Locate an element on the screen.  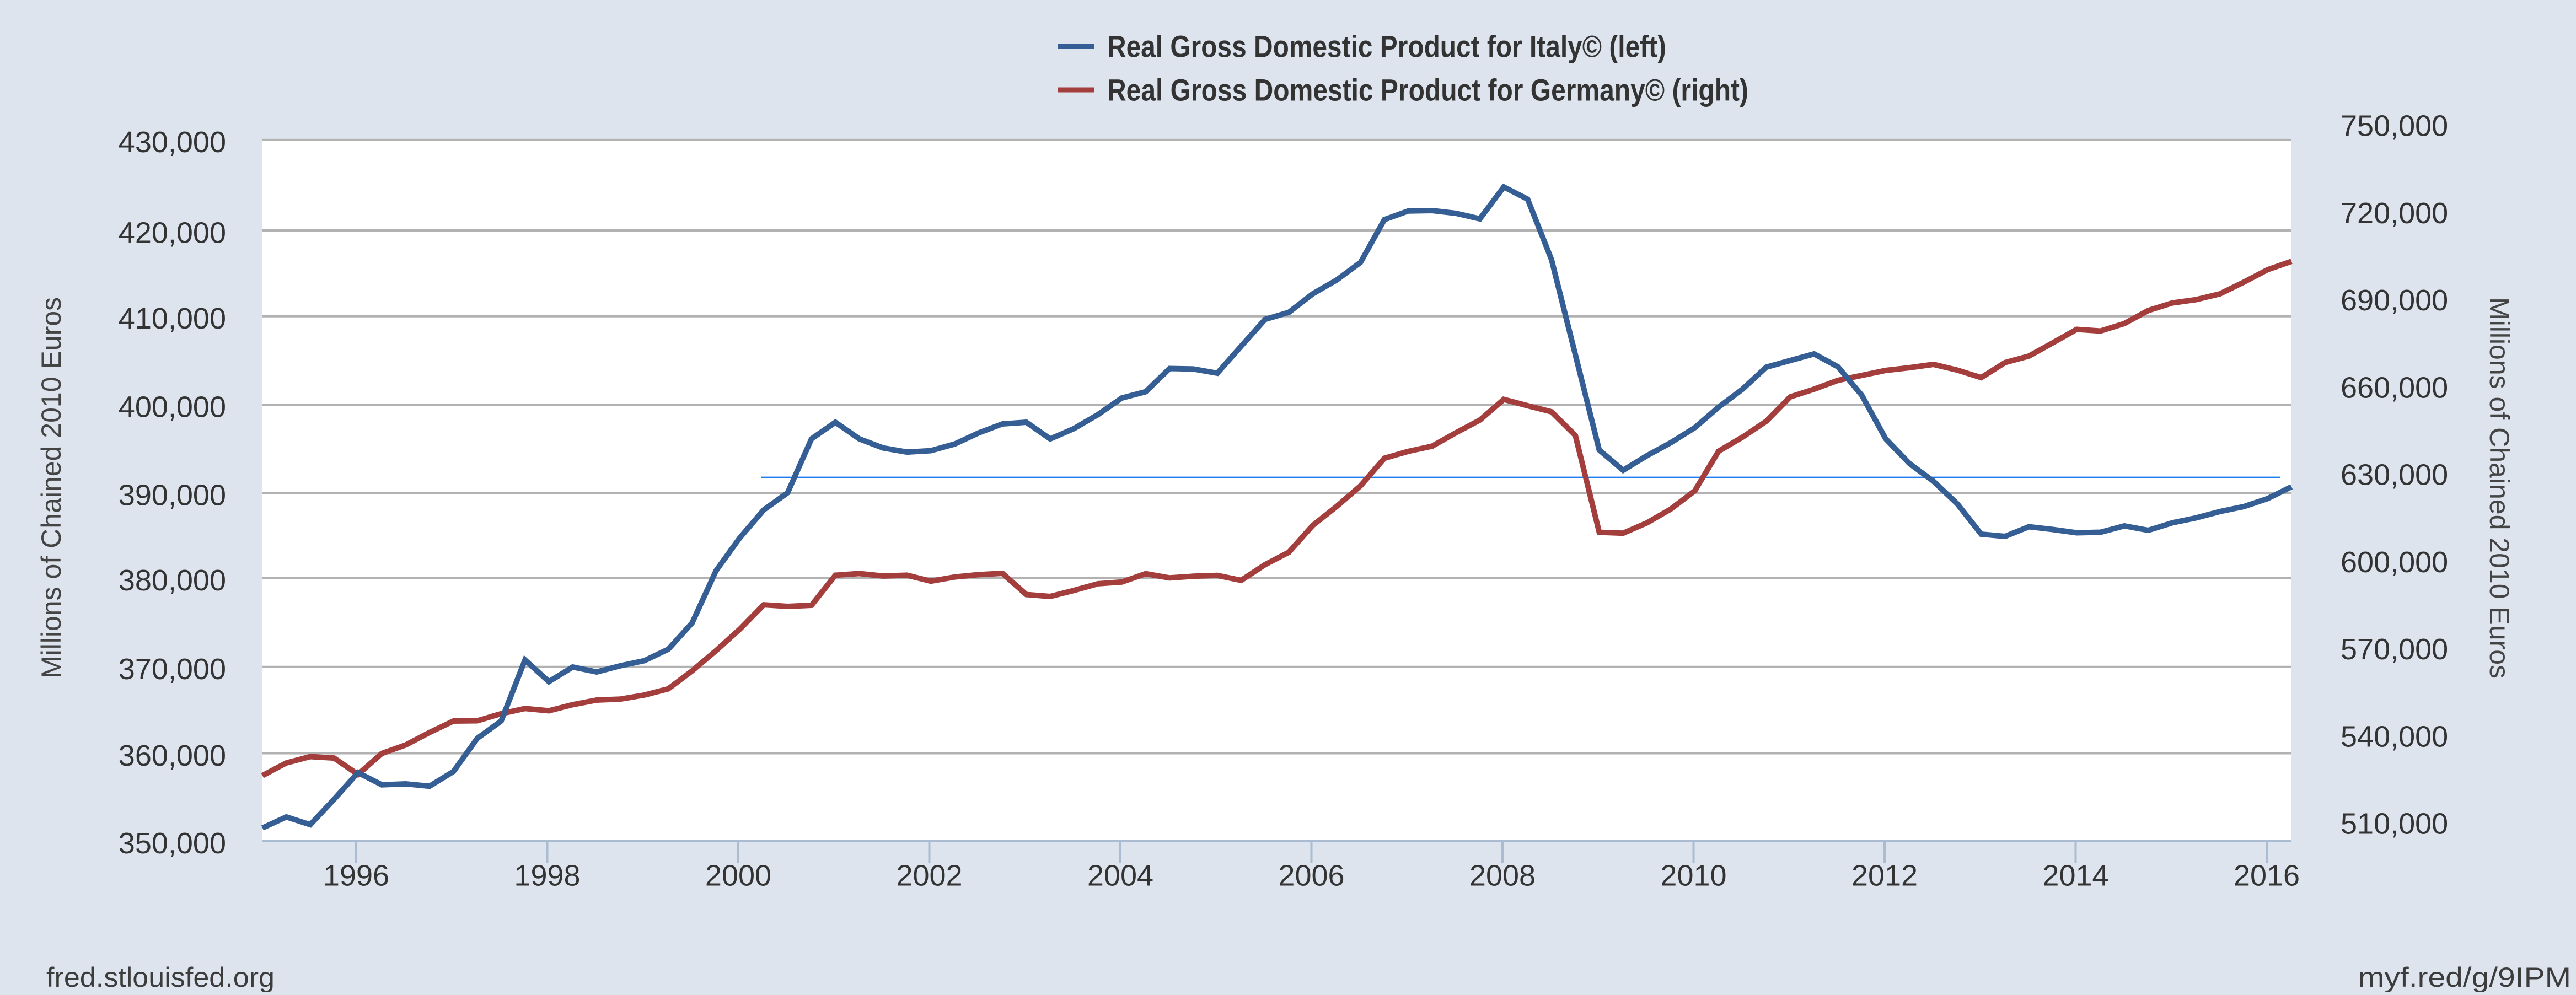
svg-text: 510,000 is located at coordinates (2394, 824).